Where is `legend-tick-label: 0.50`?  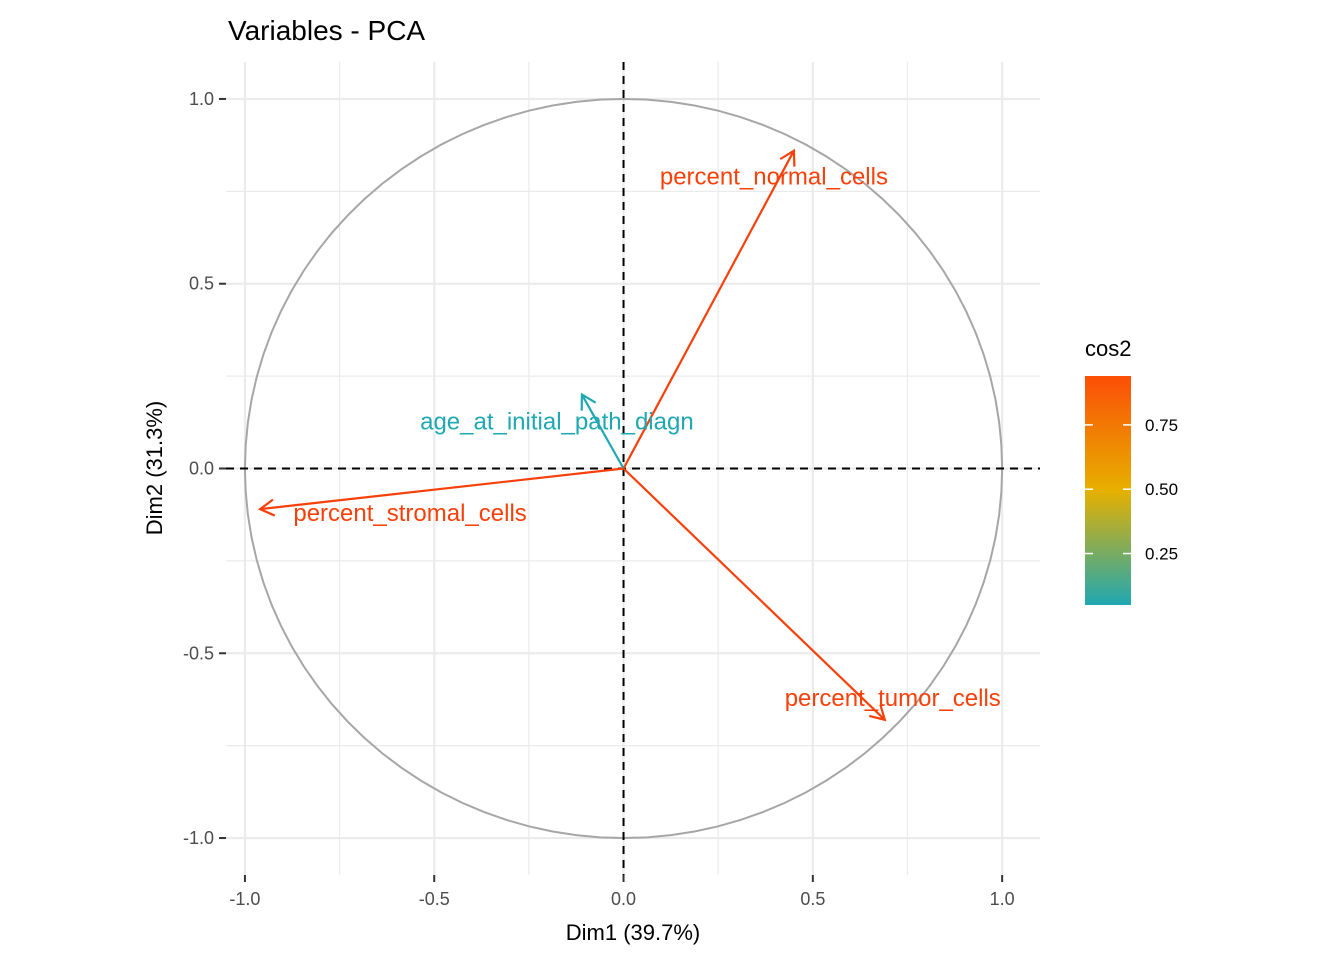
legend-tick-label: 0.50 is located at coordinates (1161, 489).